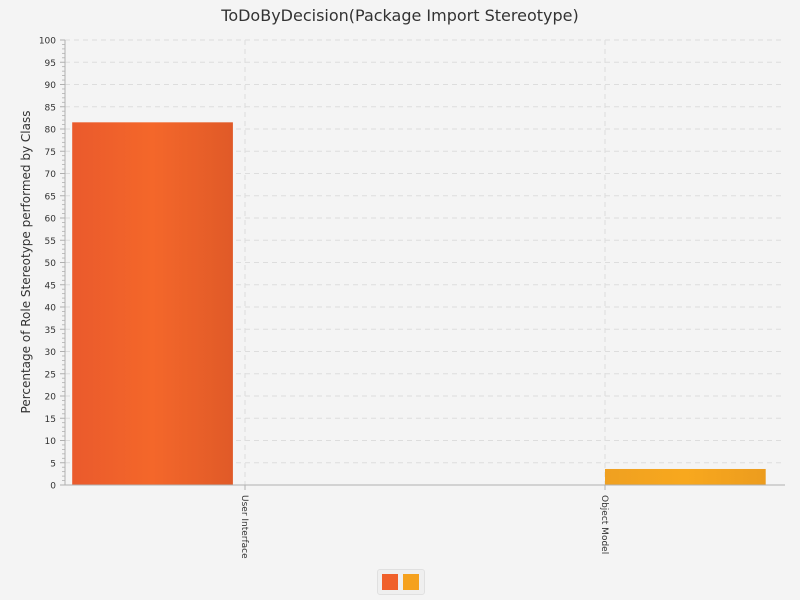 Image resolution: width=800 pixels, height=600 pixels. I want to click on y-tick-label: 80, so click(51, 131).